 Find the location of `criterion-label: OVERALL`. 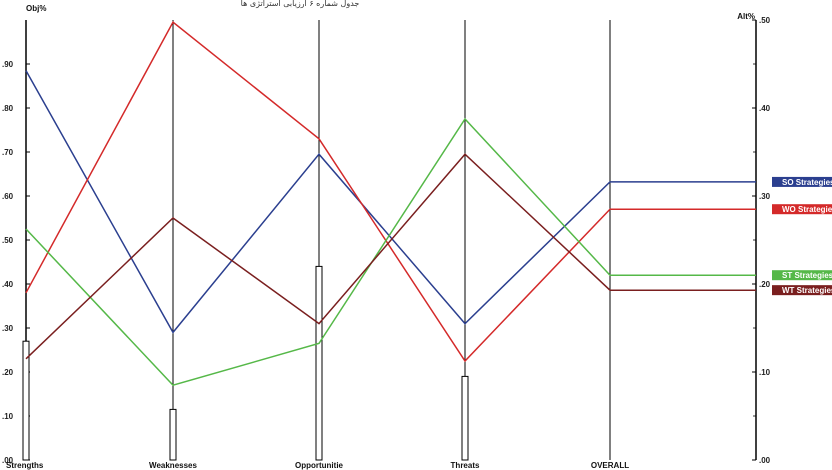

criterion-label: OVERALL is located at coordinates (610, 465).